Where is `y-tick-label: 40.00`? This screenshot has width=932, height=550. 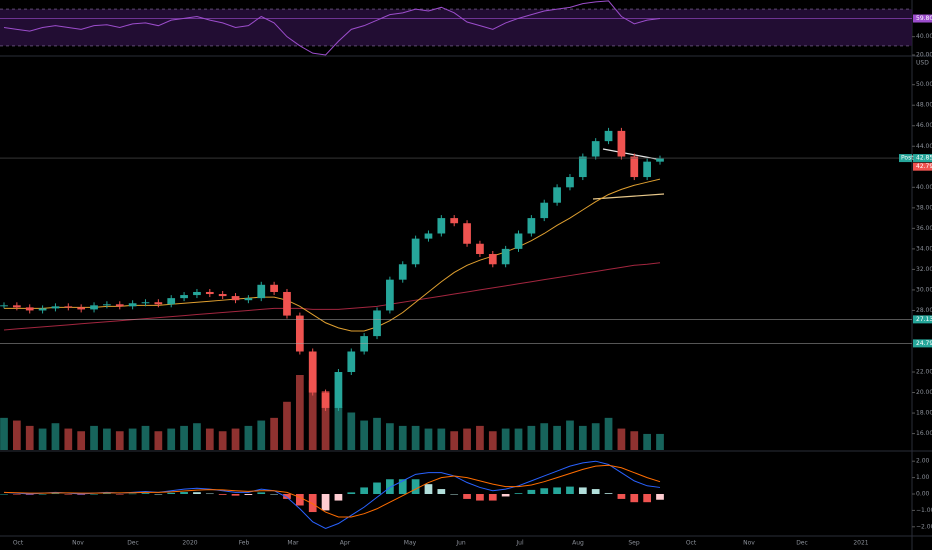 y-tick-label: 40.00 is located at coordinates (924, 36).